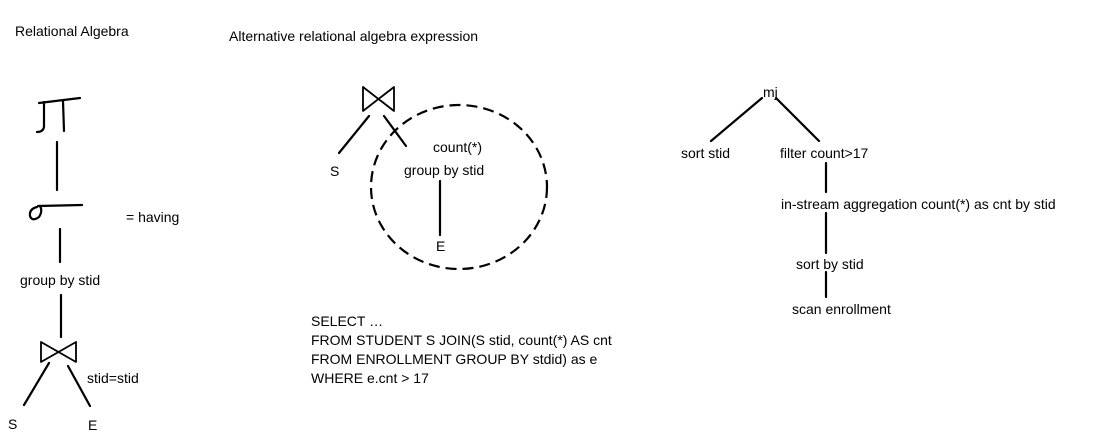 The height and width of the screenshot is (441, 1101). I want to click on having-label: = having, so click(153, 217).